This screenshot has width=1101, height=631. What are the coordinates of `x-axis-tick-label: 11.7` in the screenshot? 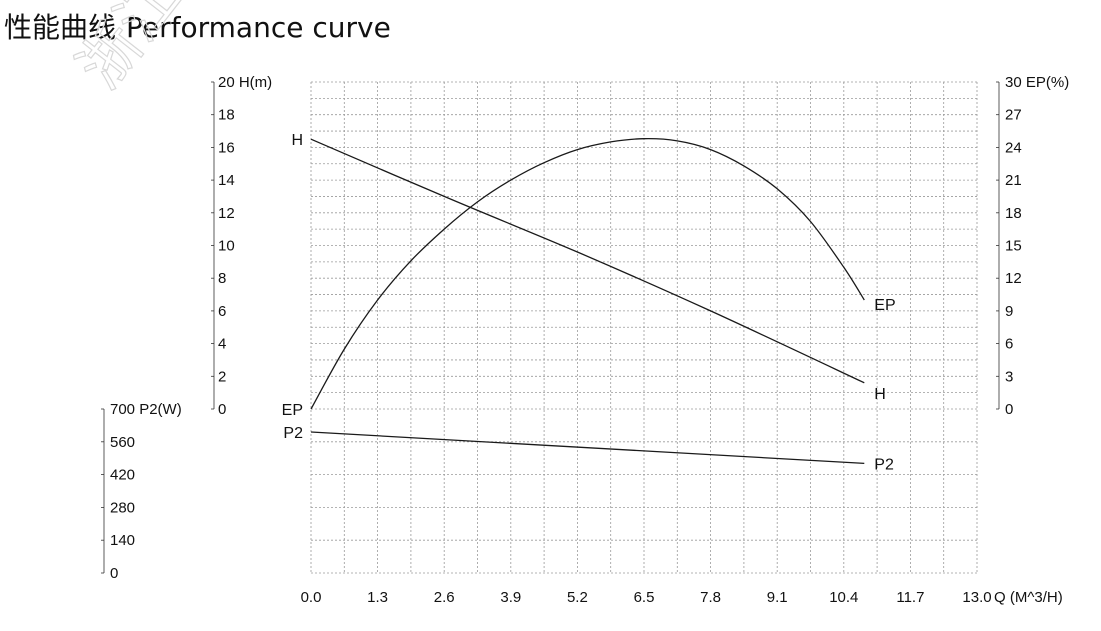 It's located at (910, 597).